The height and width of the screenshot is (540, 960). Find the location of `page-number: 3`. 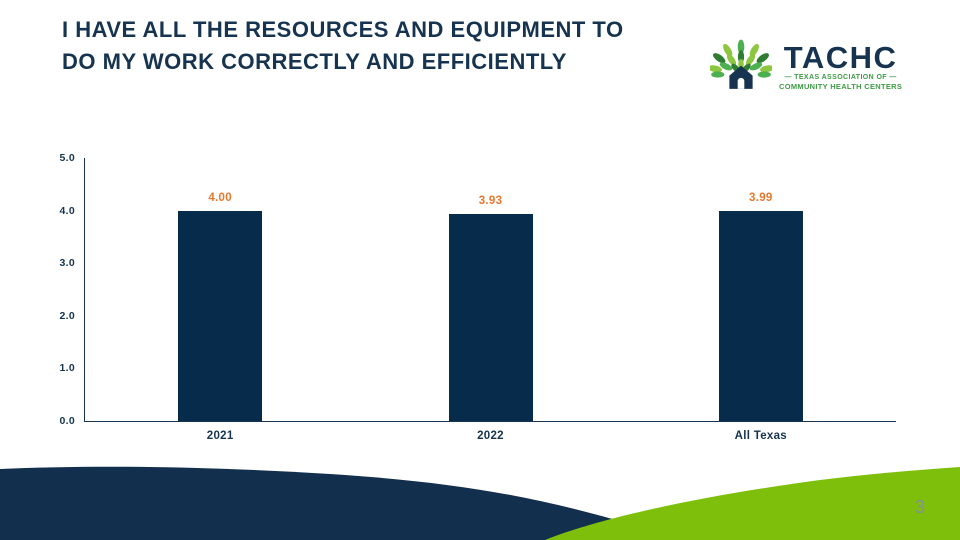

page-number: 3 is located at coordinates (920, 507).